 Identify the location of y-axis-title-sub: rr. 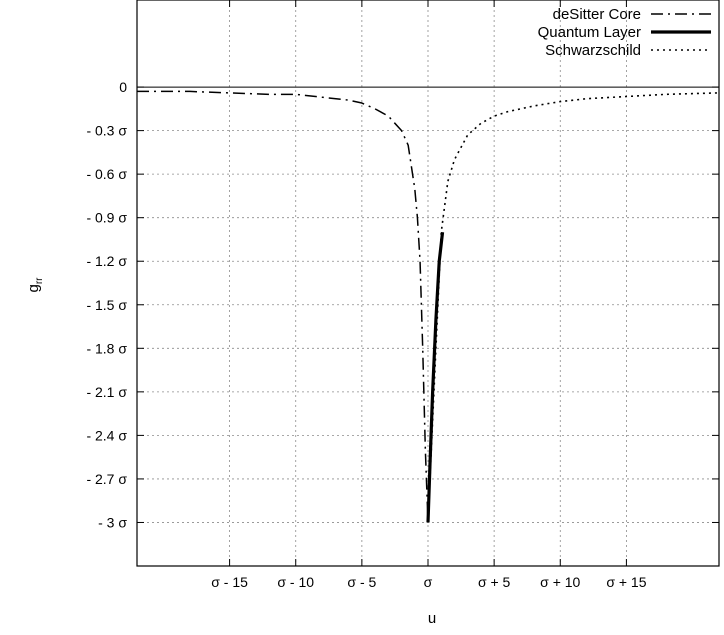
(39, 280).